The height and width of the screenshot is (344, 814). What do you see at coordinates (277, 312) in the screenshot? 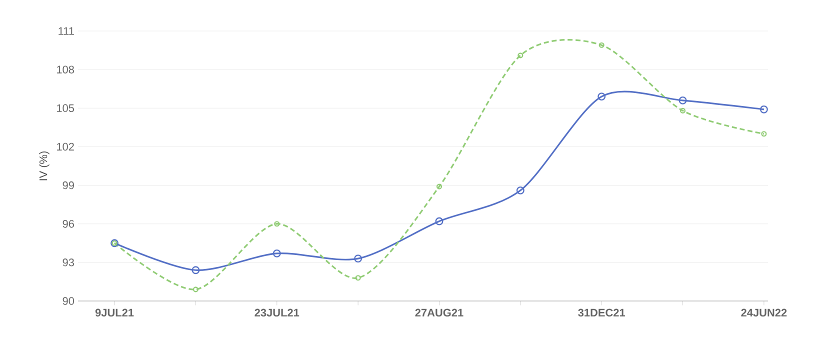
I see `x-tick-label: 23JUL21` at bounding box center [277, 312].